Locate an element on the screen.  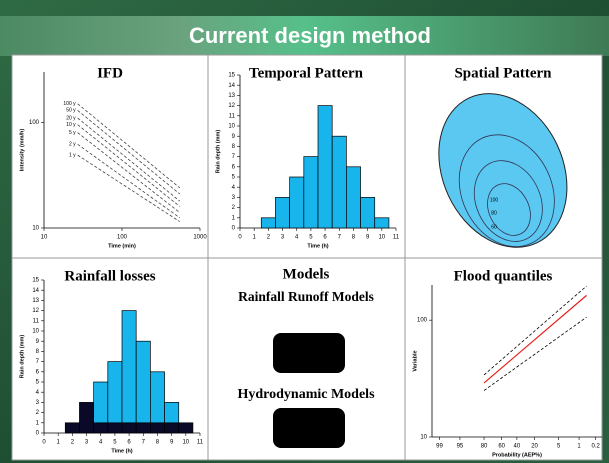
series-label: 10 y is located at coordinates (71, 125).